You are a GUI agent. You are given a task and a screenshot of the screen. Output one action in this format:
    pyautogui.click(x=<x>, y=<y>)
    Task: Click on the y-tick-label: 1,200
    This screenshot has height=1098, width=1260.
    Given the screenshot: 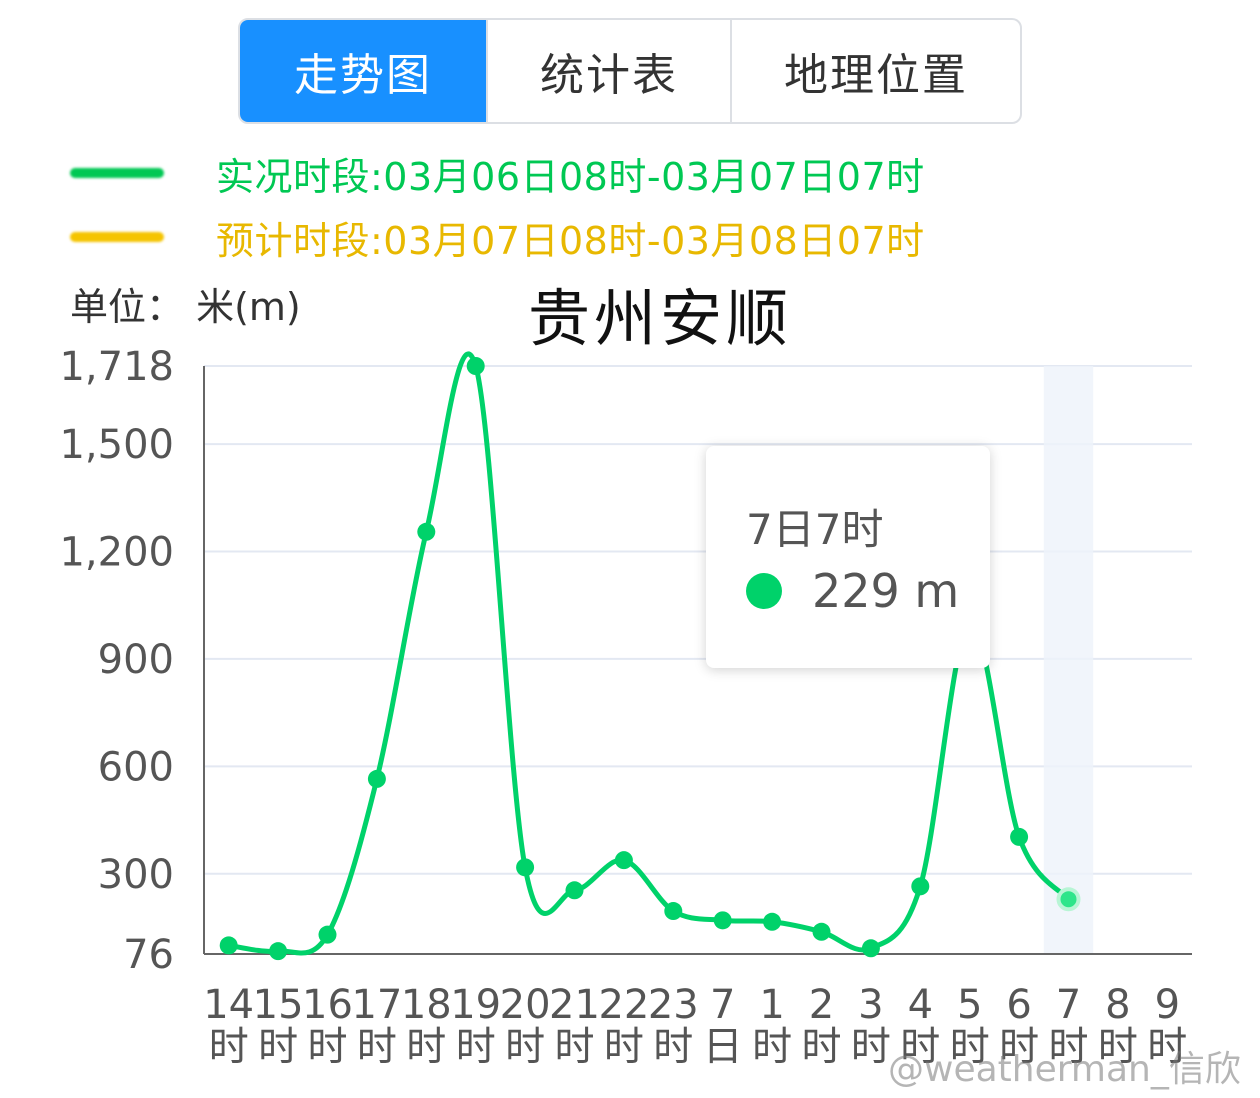 What is the action you would take?
    pyautogui.click(x=116, y=552)
    